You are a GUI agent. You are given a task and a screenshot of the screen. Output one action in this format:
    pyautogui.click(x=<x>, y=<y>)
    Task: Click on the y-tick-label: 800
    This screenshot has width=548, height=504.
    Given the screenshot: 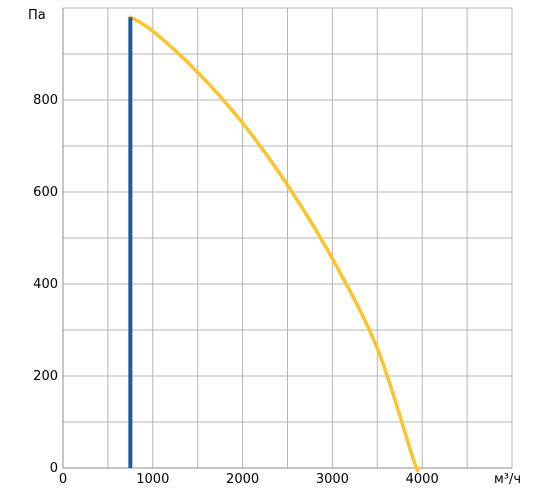 What is the action you would take?
    pyautogui.click(x=45, y=100)
    